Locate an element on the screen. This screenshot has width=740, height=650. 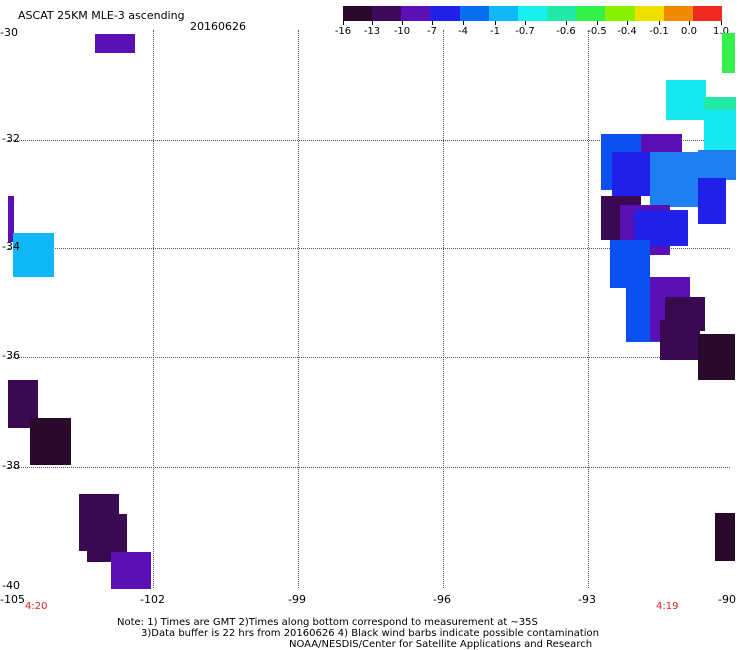
time-label: 4:20 is located at coordinates (36, 606).